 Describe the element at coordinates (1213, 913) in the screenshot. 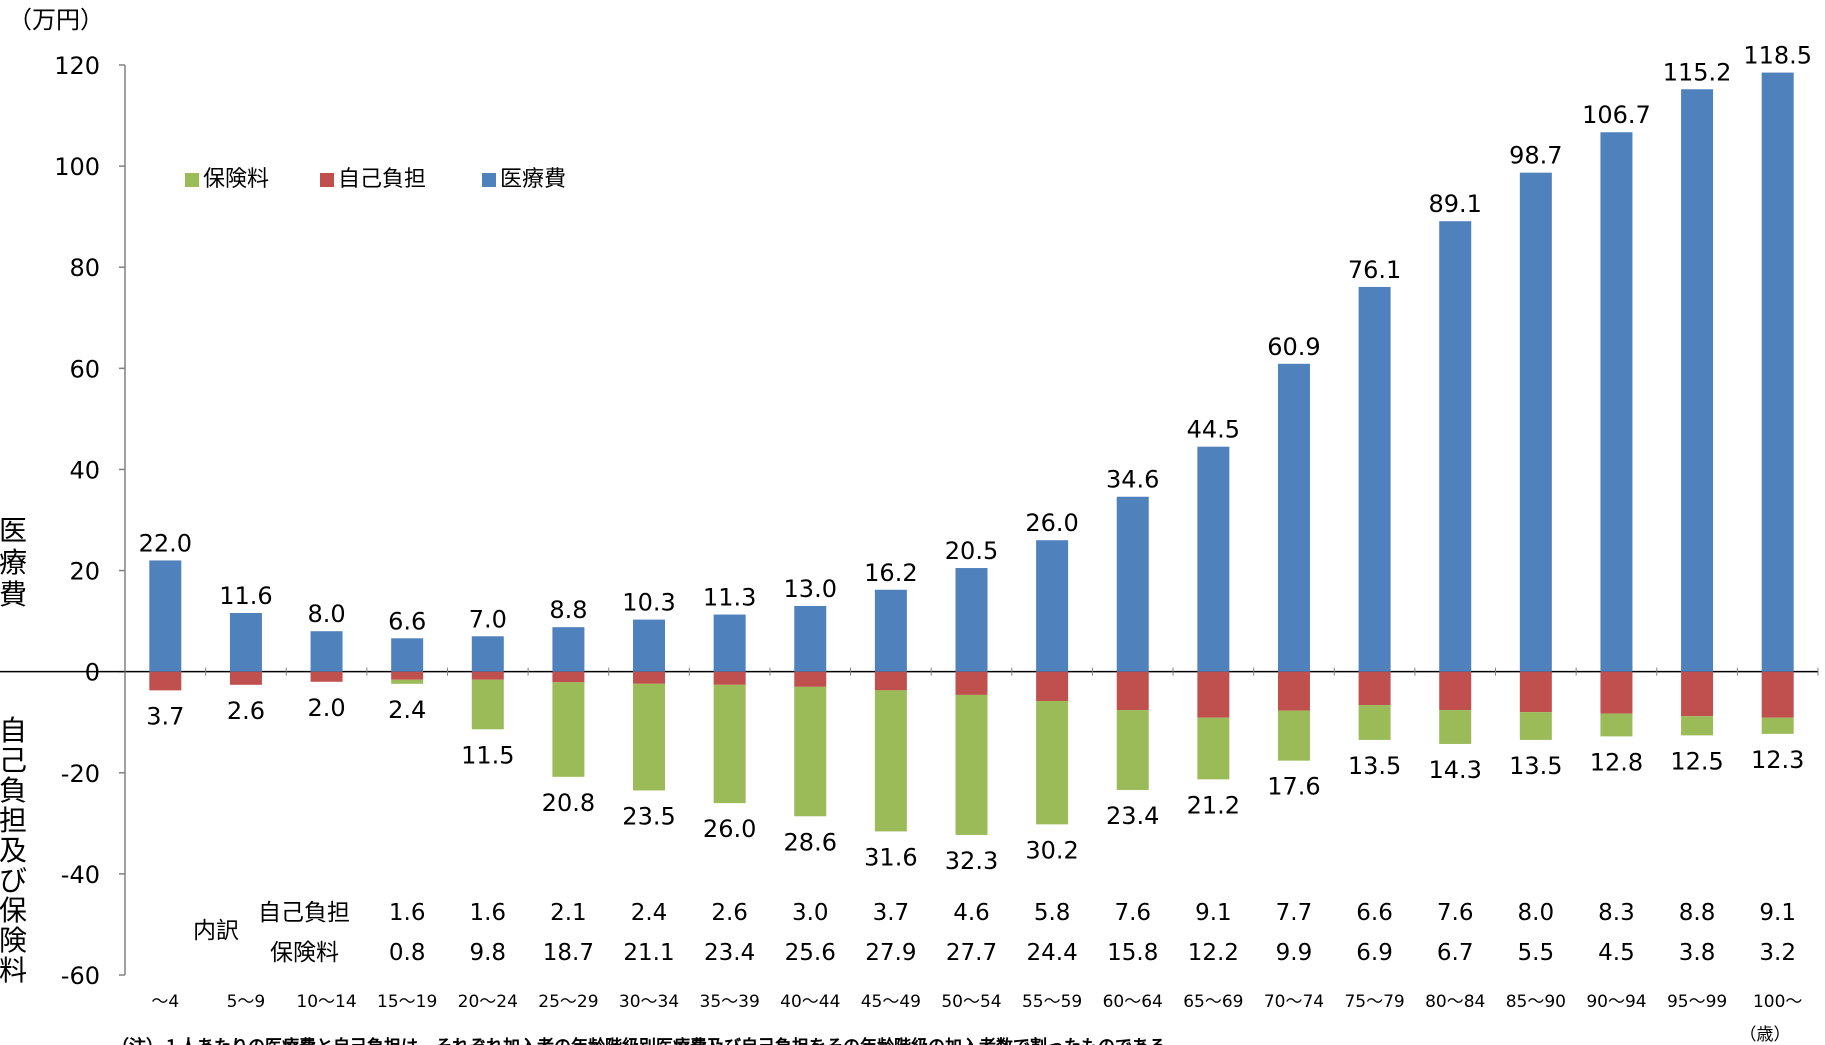

I see `breakdown-self-pay-value: 9.1` at that location.